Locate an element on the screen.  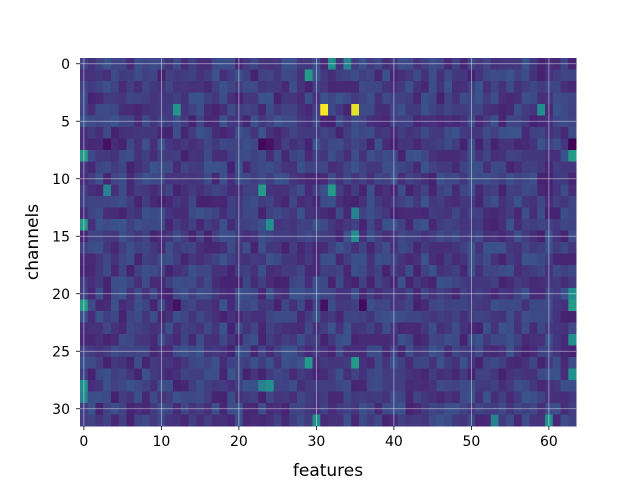
x-axis-ticks: 0 10 20 30 40 50 60 is located at coordinates (318, 438).